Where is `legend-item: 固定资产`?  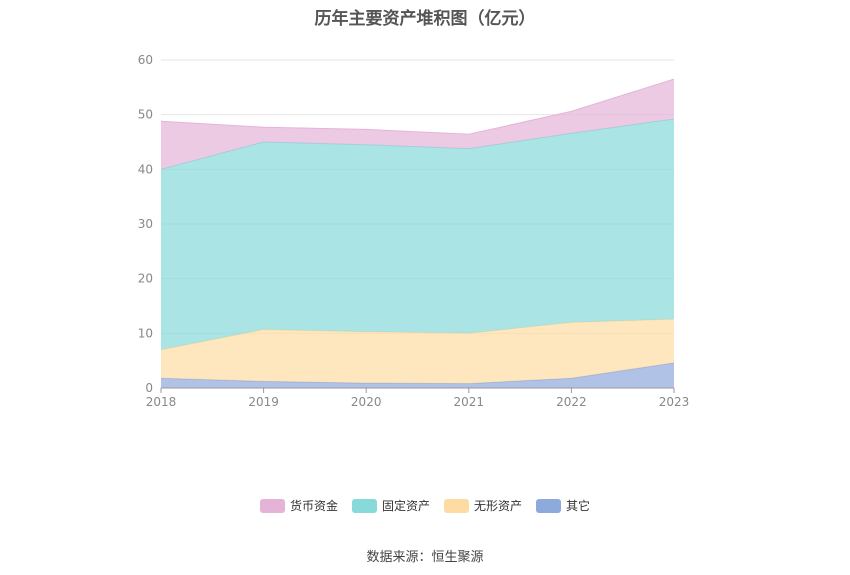
legend-item: 固定资产 is located at coordinates (390, 505).